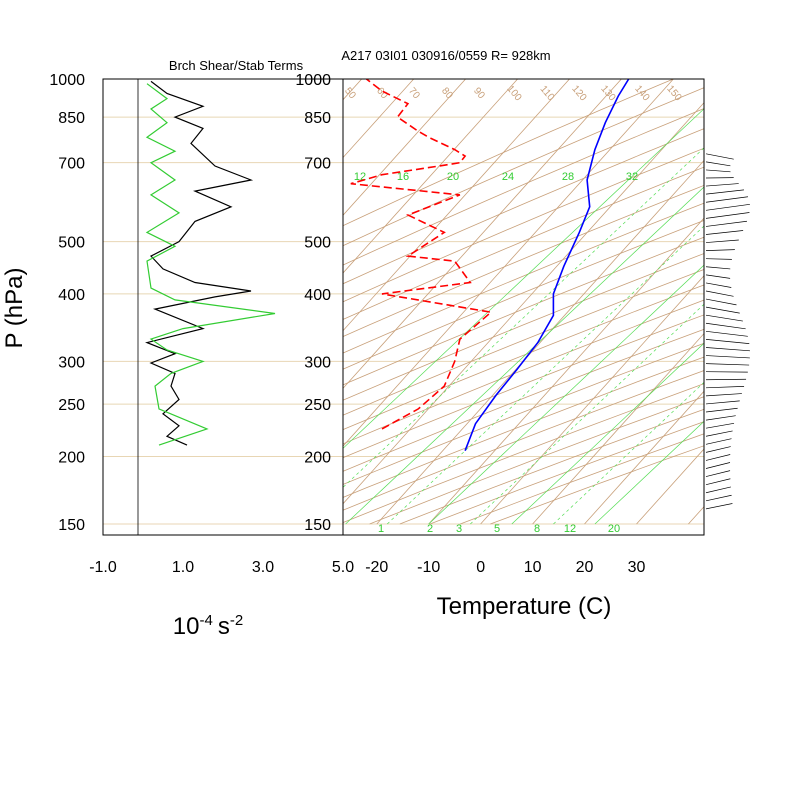 Image resolution: width=800 pixels, height=800 pixels. Describe the element at coordinates (727, 331) in the screenshot. I see `wind-barbs` at that location.